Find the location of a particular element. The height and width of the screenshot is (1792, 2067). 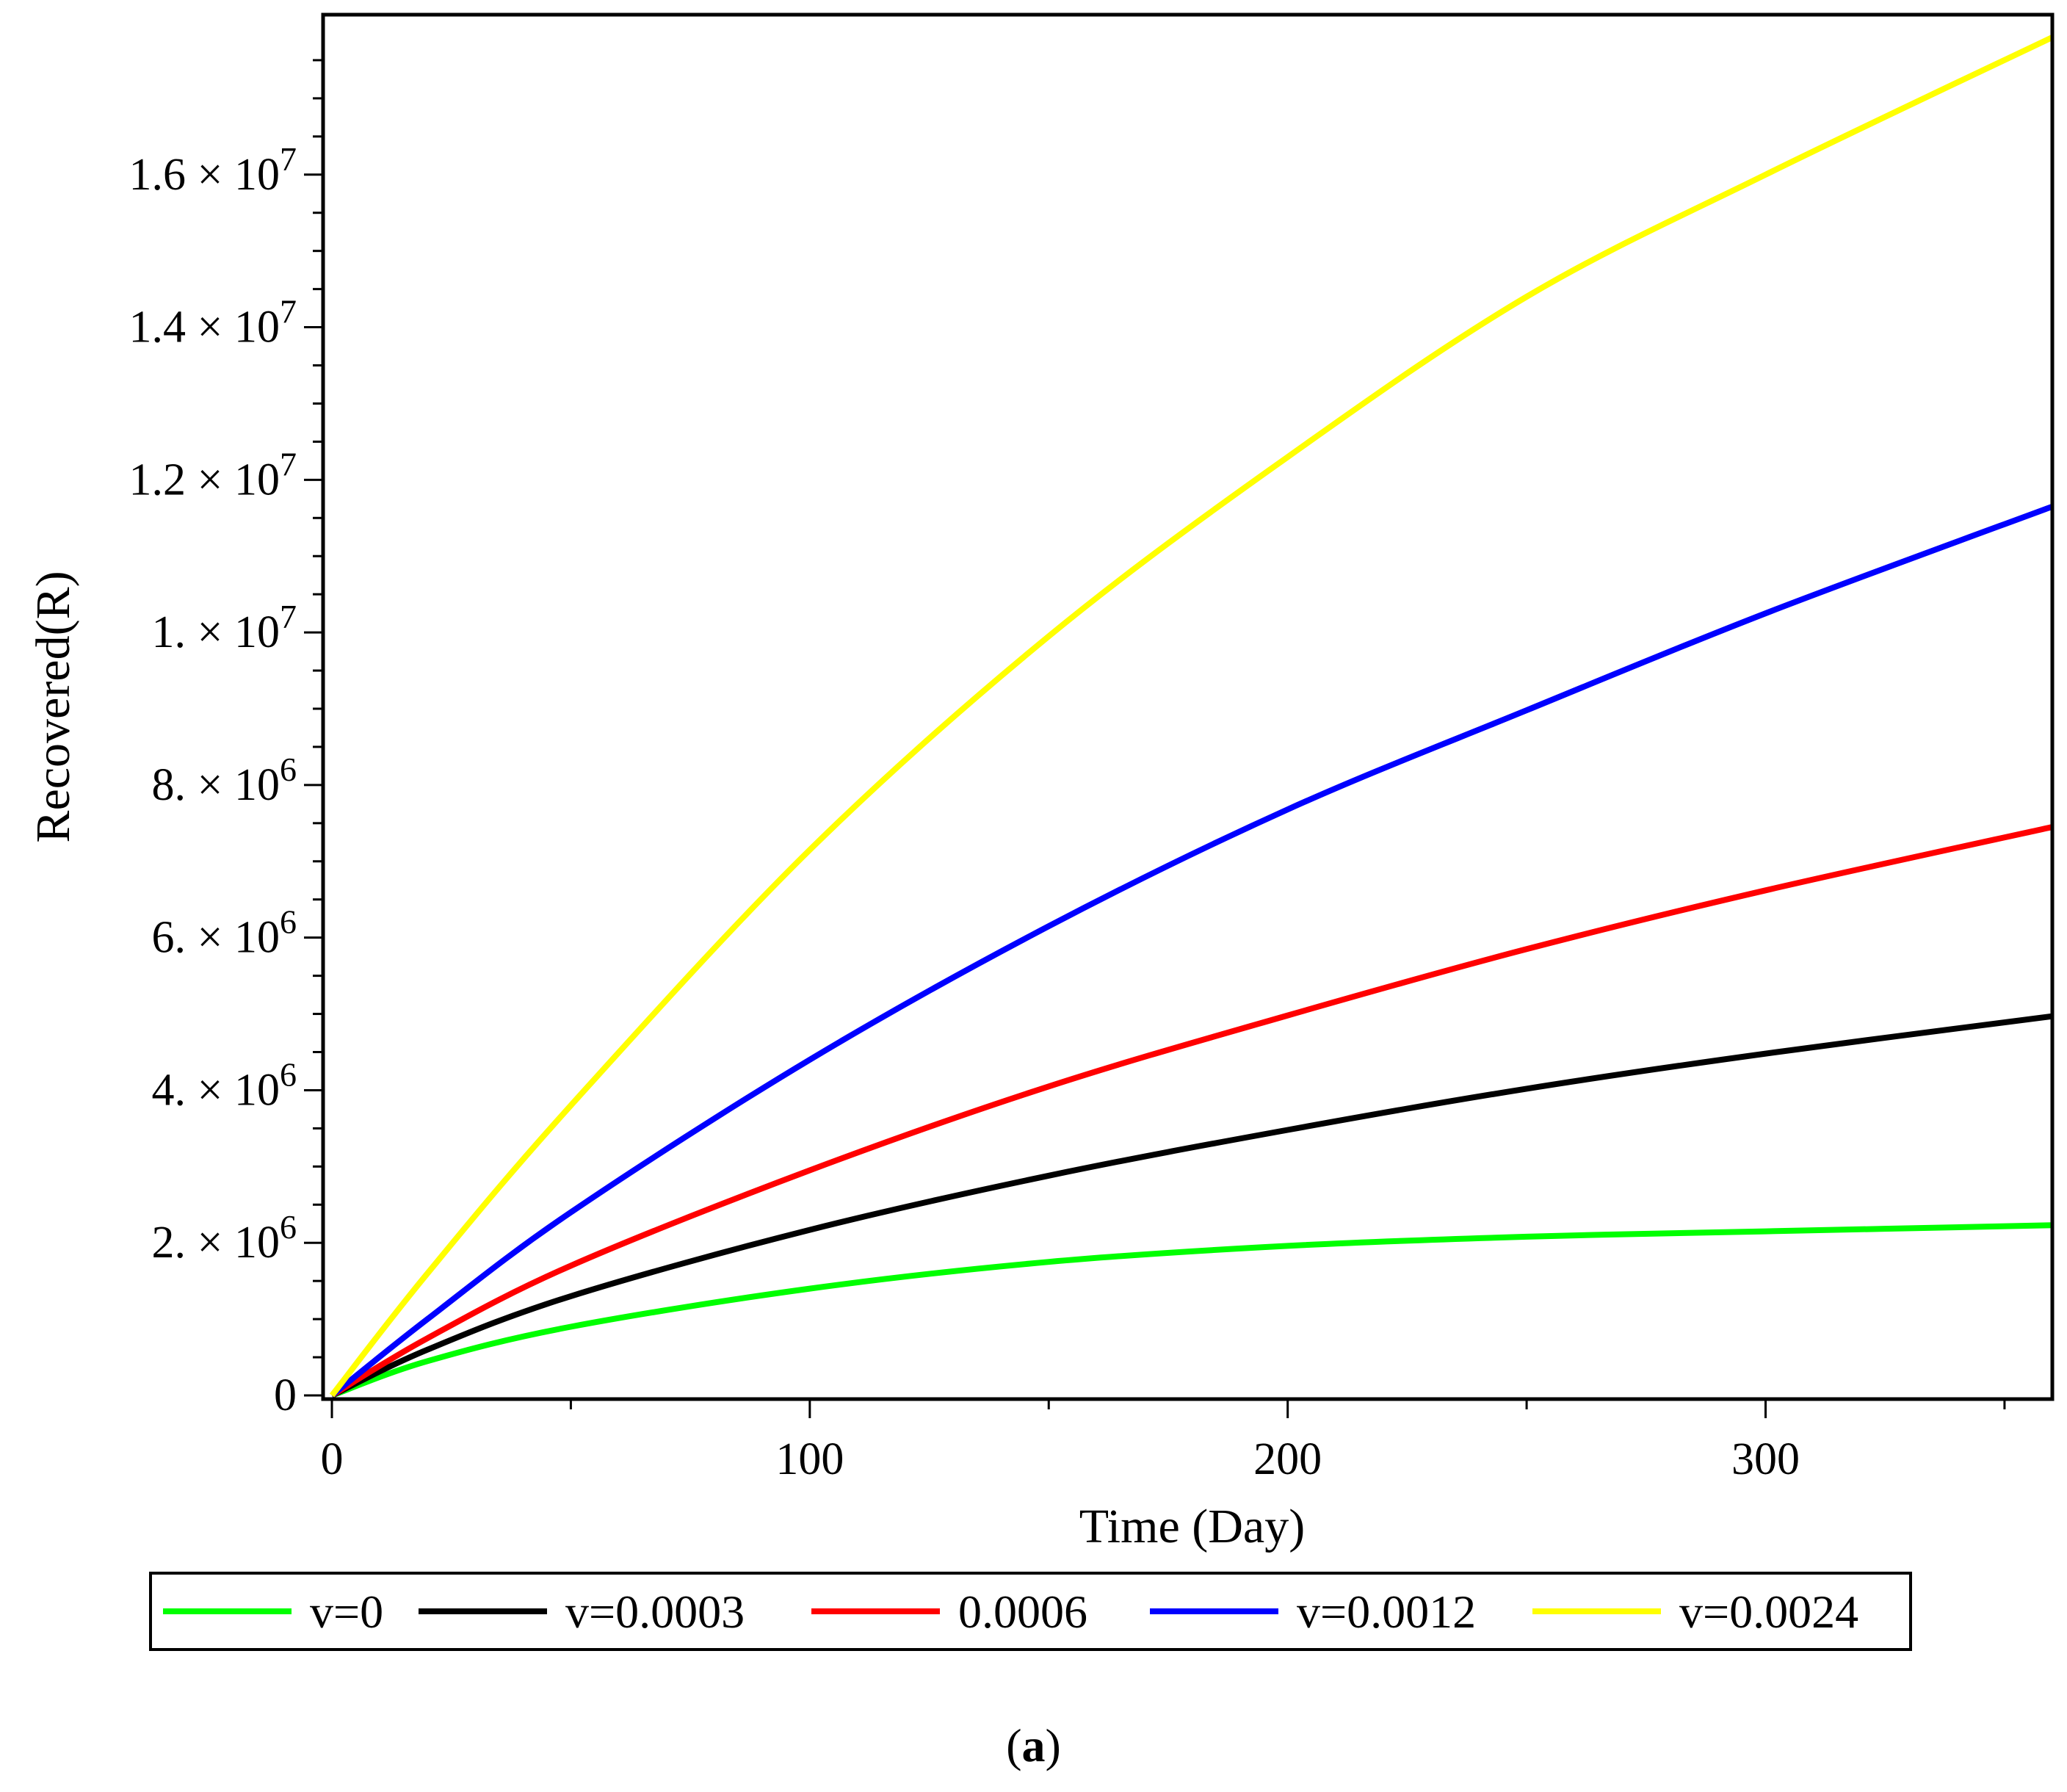

caption-close: ) is located at coordinates (1053, 1745).